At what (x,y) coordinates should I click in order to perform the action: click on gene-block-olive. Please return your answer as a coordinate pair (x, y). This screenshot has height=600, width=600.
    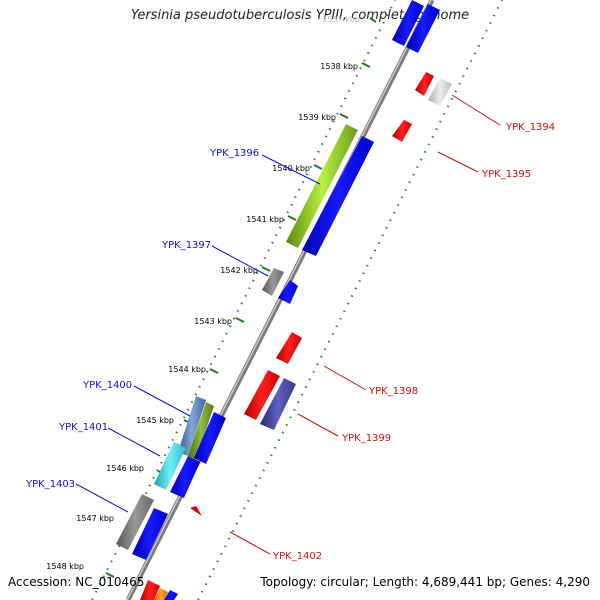
    Looking at the image, I should click on (201, 431).